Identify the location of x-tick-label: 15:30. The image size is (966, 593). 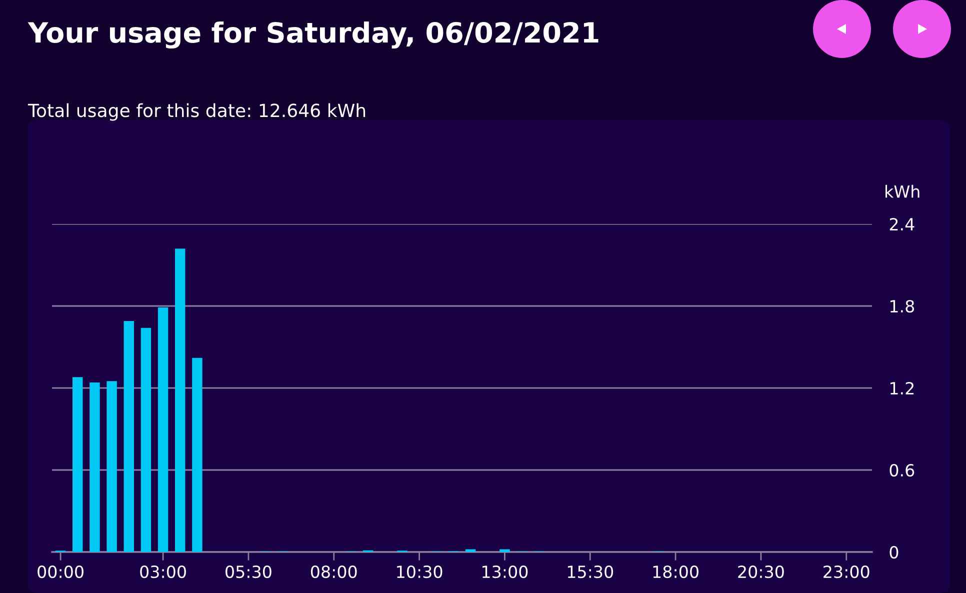
(591, 571).